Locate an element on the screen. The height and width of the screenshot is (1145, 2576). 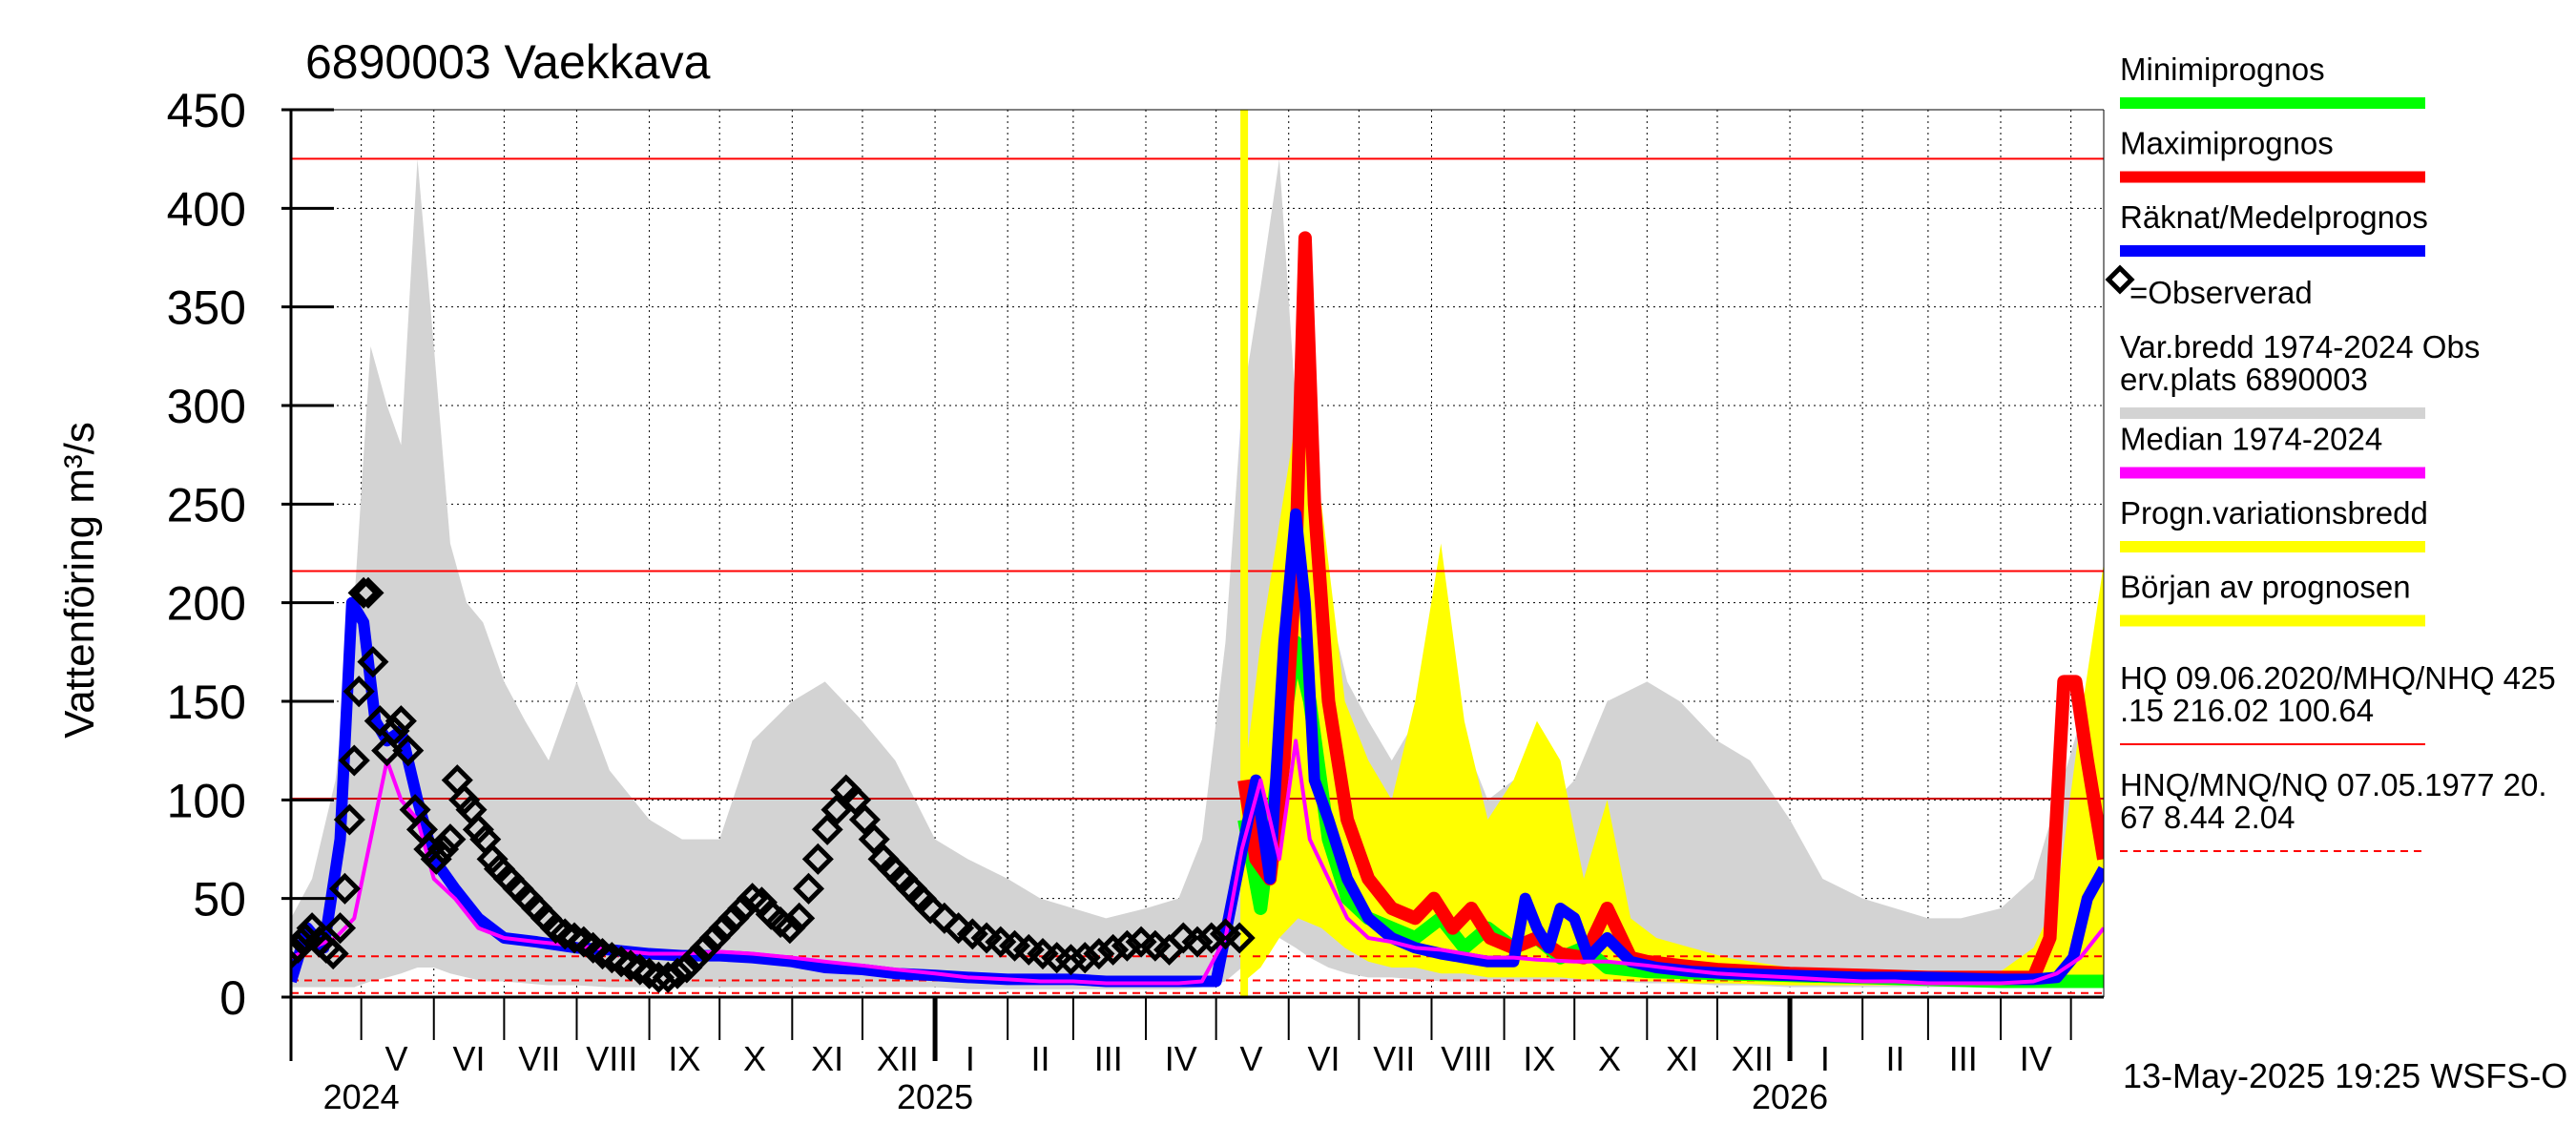
legend-label: Progn.variationsbredd is located at coordinates (2274, 513).